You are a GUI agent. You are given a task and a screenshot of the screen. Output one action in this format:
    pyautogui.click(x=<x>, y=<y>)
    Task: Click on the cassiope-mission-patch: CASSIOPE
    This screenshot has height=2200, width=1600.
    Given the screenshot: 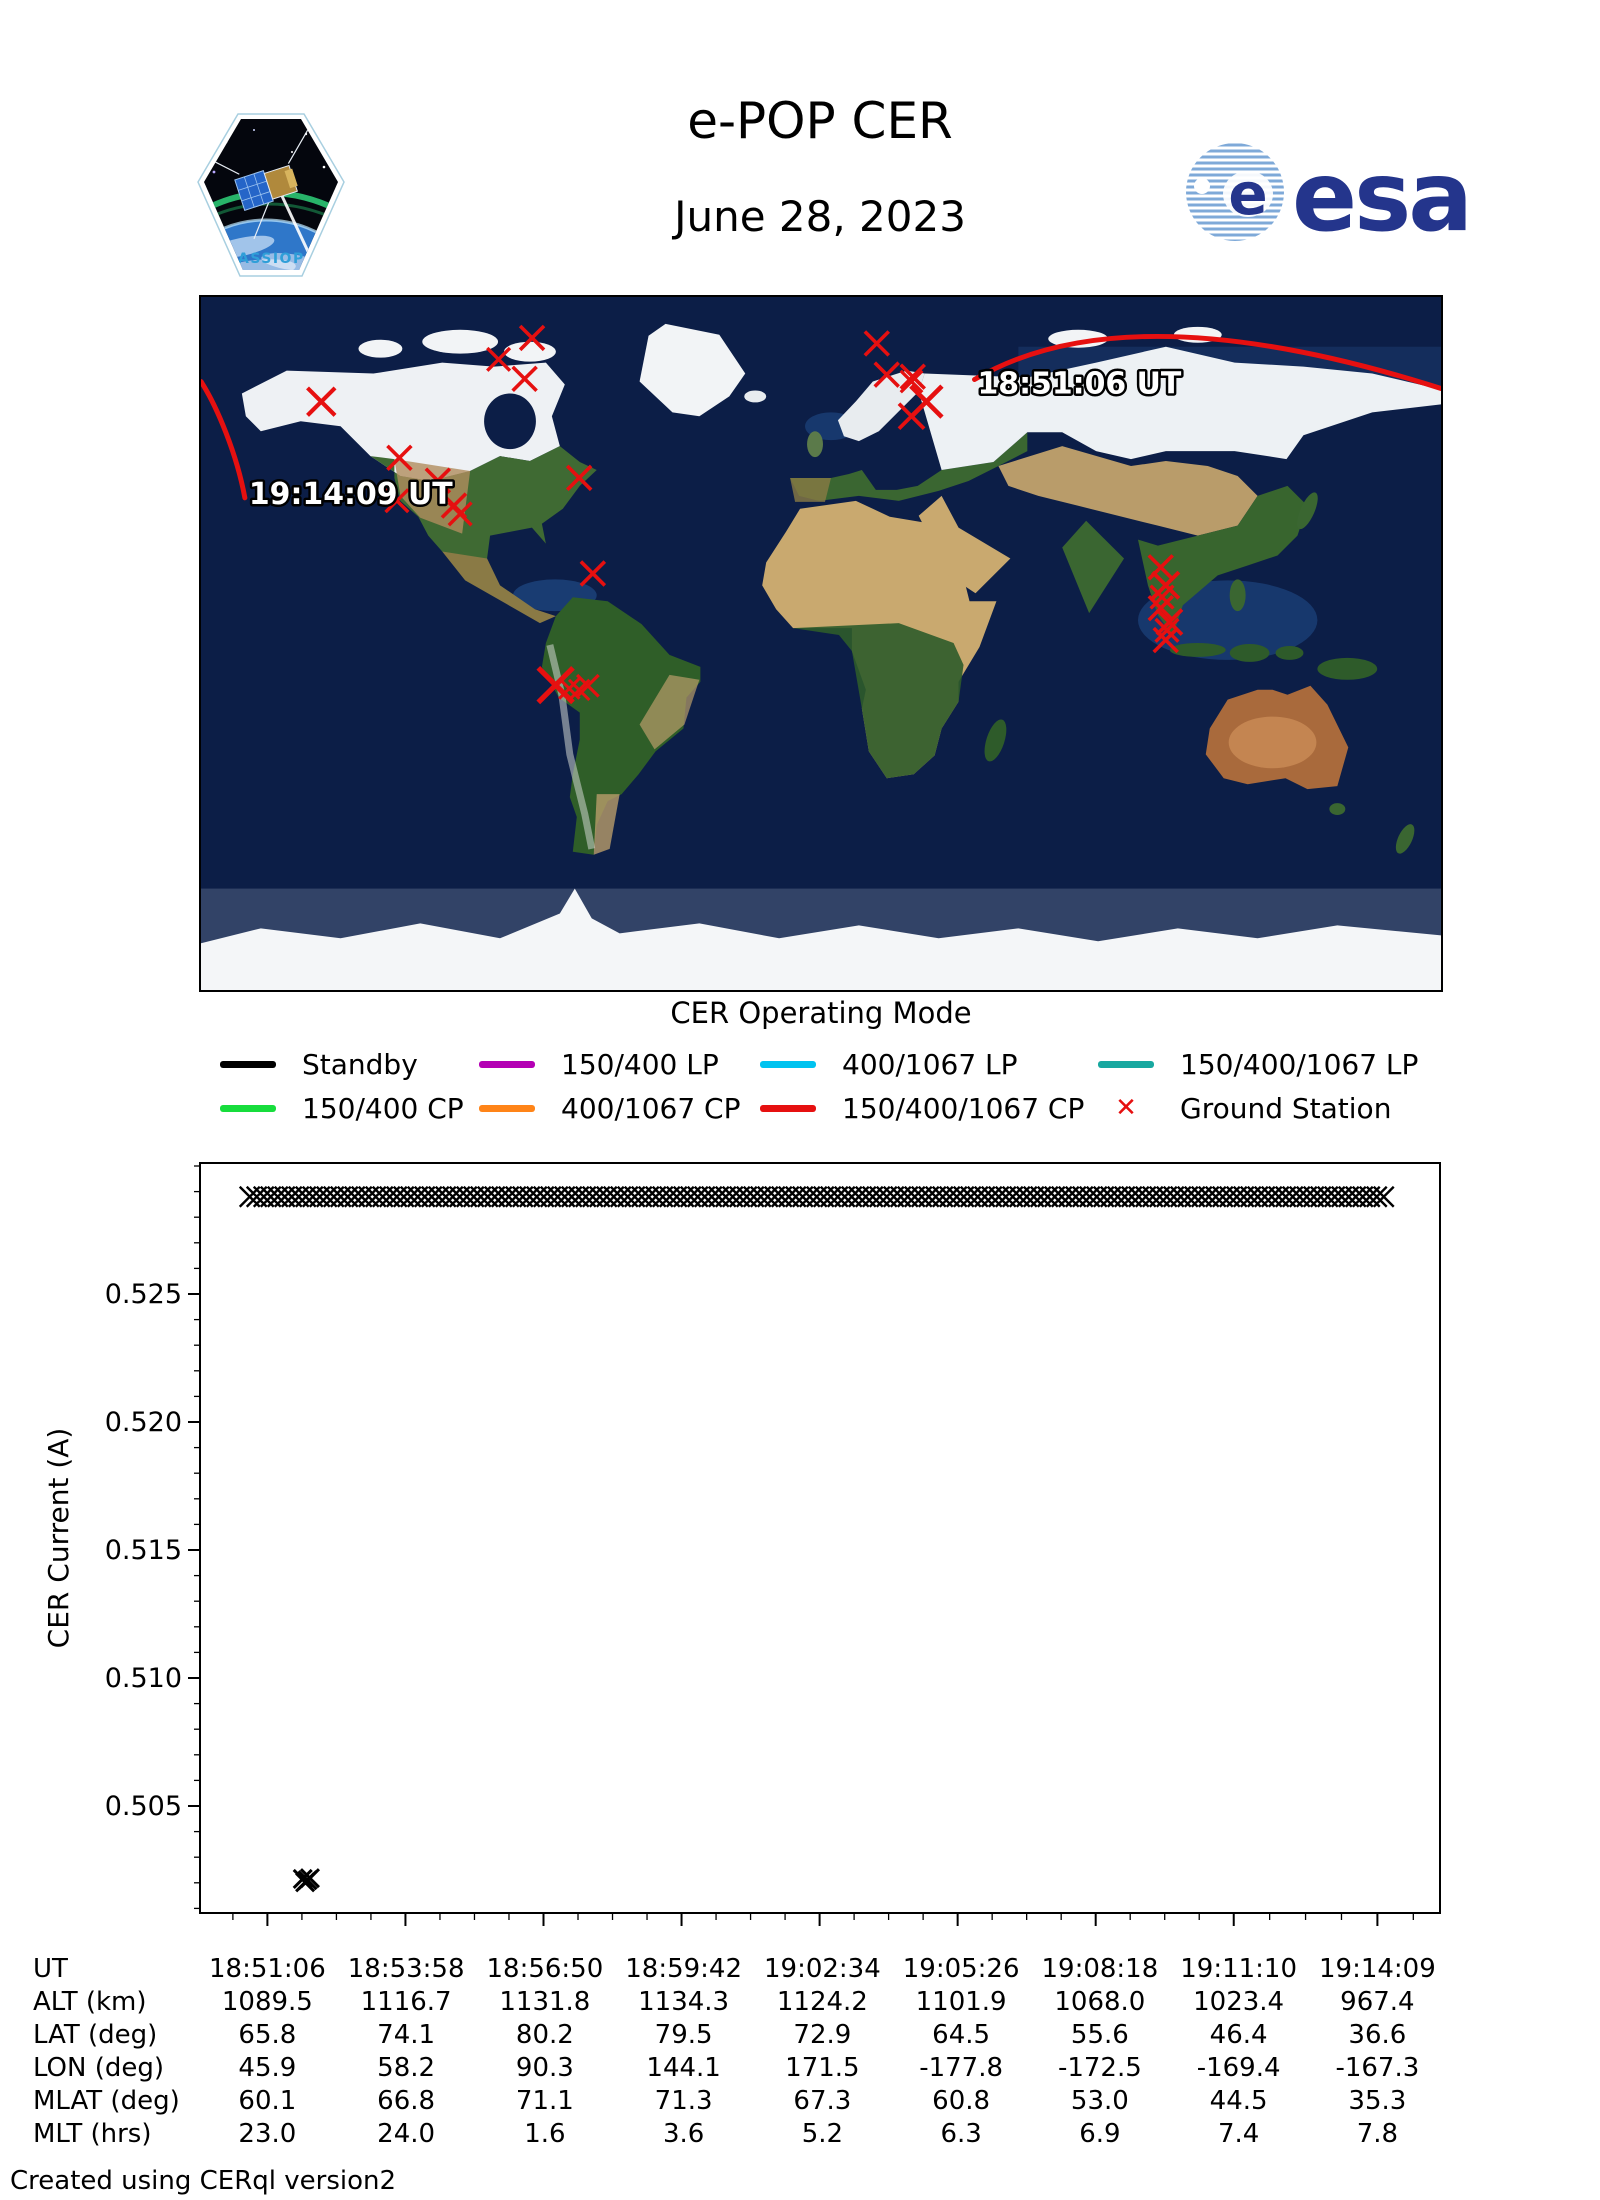 What is the action you would take?
    pyautogui.click(x=271, y=195)
    